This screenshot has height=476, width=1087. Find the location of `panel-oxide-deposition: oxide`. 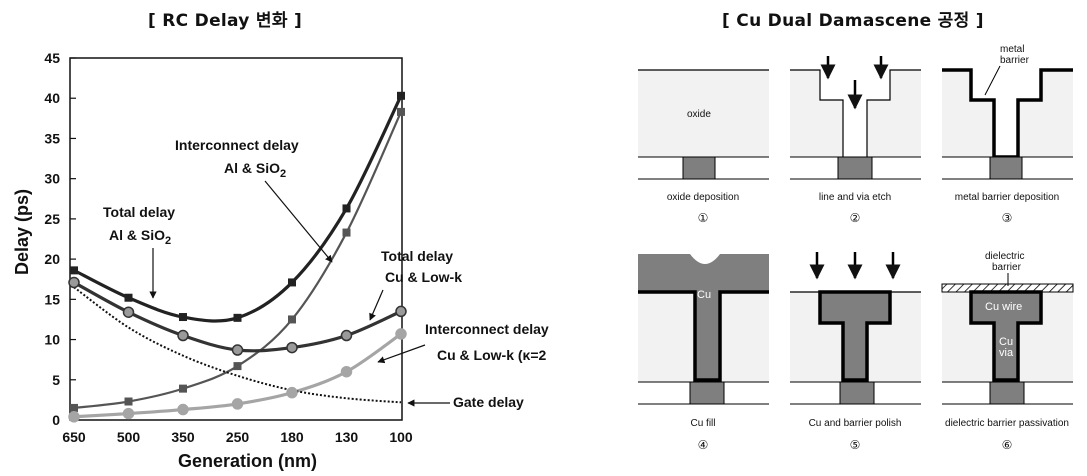

panel-oxide-deposition: oxide is located at coordinates (703, 124).